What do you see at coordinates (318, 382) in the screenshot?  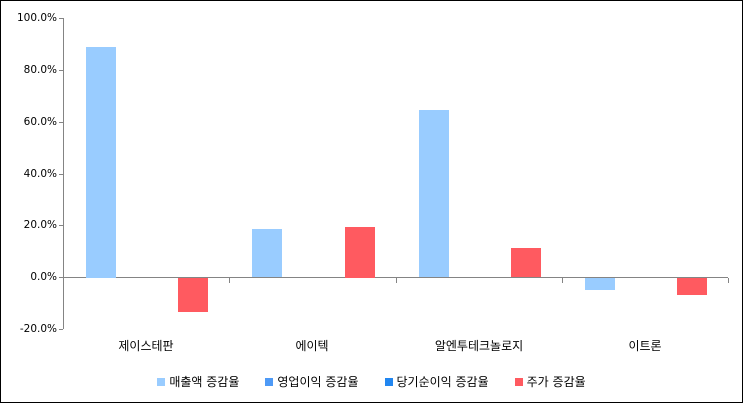 I see `legend-label: 영업이익 증감율` at bounding box center [318, 382].